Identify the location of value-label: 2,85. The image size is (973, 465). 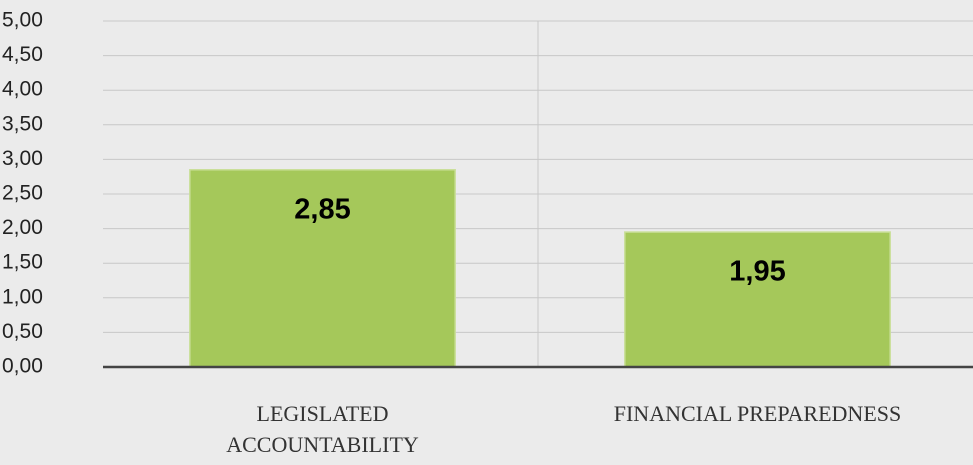
(322, 209).